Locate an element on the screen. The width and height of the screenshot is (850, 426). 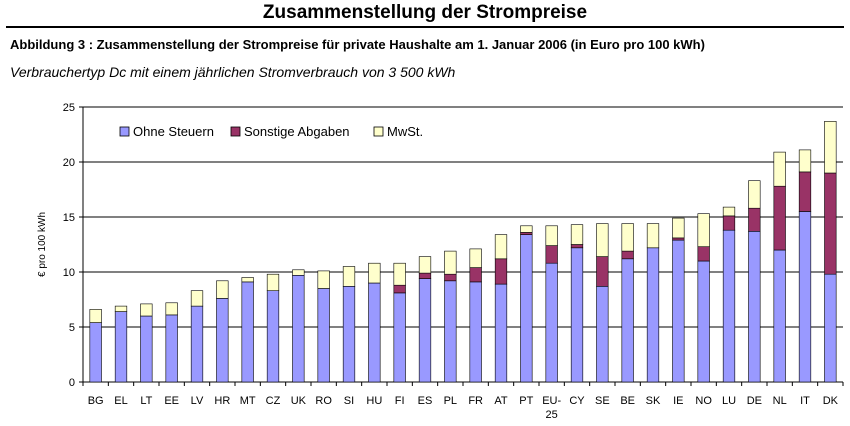
y-tick-label: 15 is located at coordinates (69, 218).